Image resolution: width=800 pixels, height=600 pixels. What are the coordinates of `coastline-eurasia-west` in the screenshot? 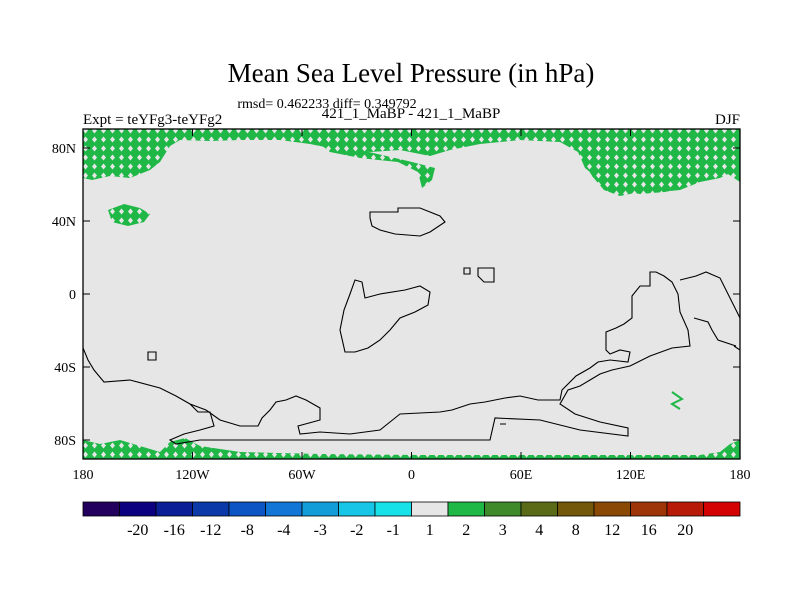 It's located at (407, 222).